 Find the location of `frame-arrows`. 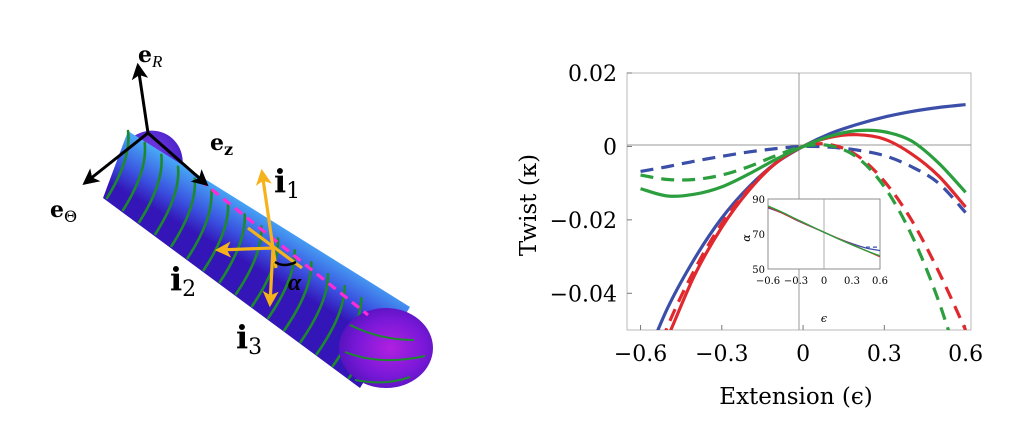

frame-arrows is located at coordinates (145, 124).